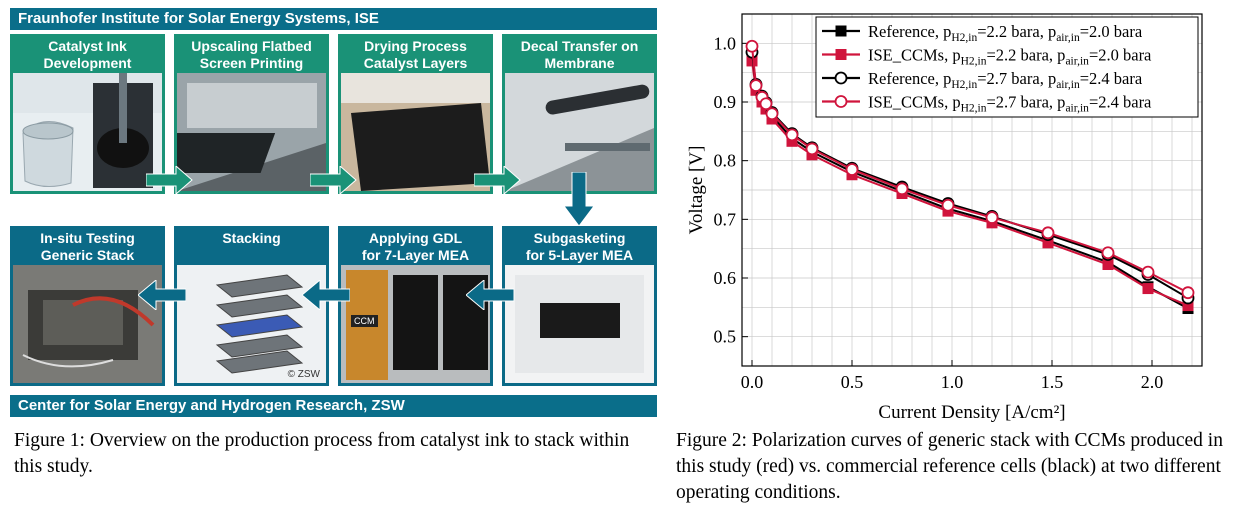 The height and width of the screenshot is (515, 1243). I want to click on zsw-copyright-label: © ZSW, so click(303, 374).